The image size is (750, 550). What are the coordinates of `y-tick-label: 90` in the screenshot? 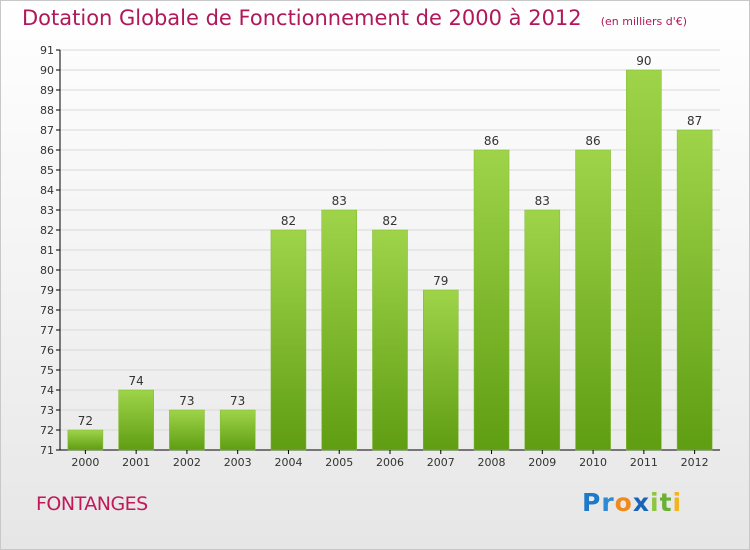 It's located at (47, 70).